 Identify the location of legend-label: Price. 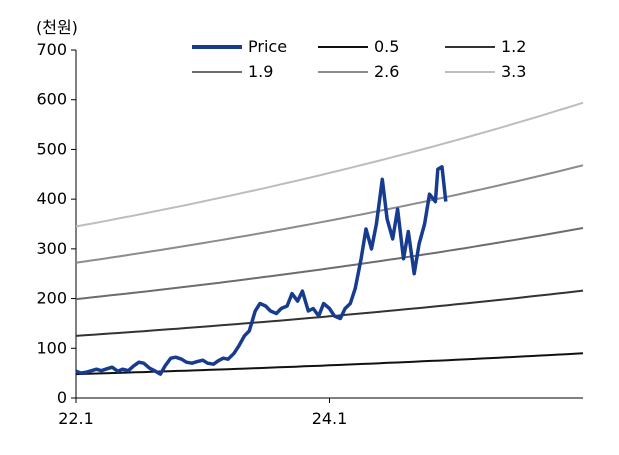
(267, 46).